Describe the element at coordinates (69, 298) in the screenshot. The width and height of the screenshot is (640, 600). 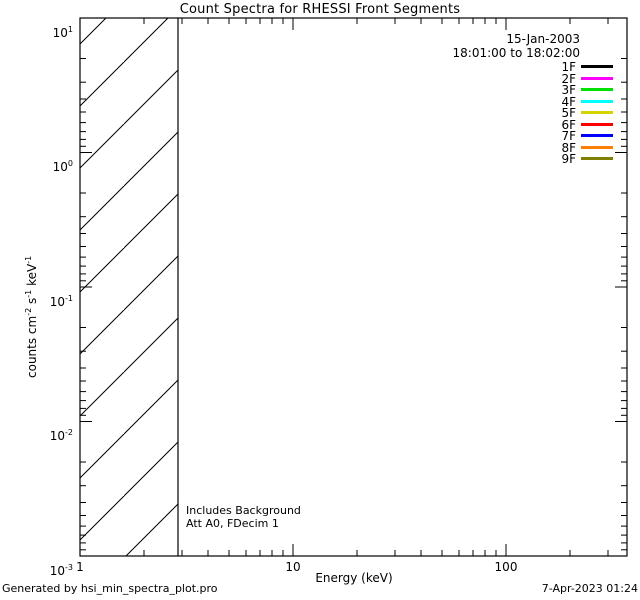
I see `y-tick-exp: -1` at that location.